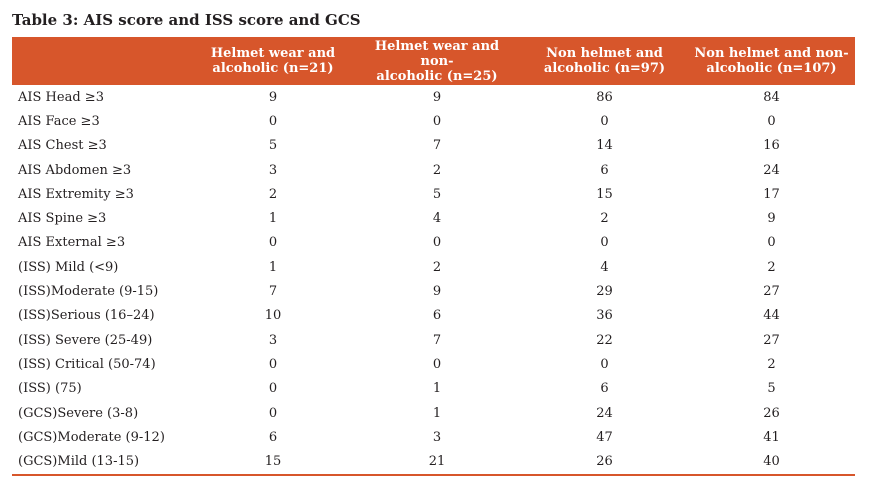 This screenshot has width=869, height=487. I want to click on table-row: (ISS)Serious (16–24) 10 6 36 44, so click(433, 316).